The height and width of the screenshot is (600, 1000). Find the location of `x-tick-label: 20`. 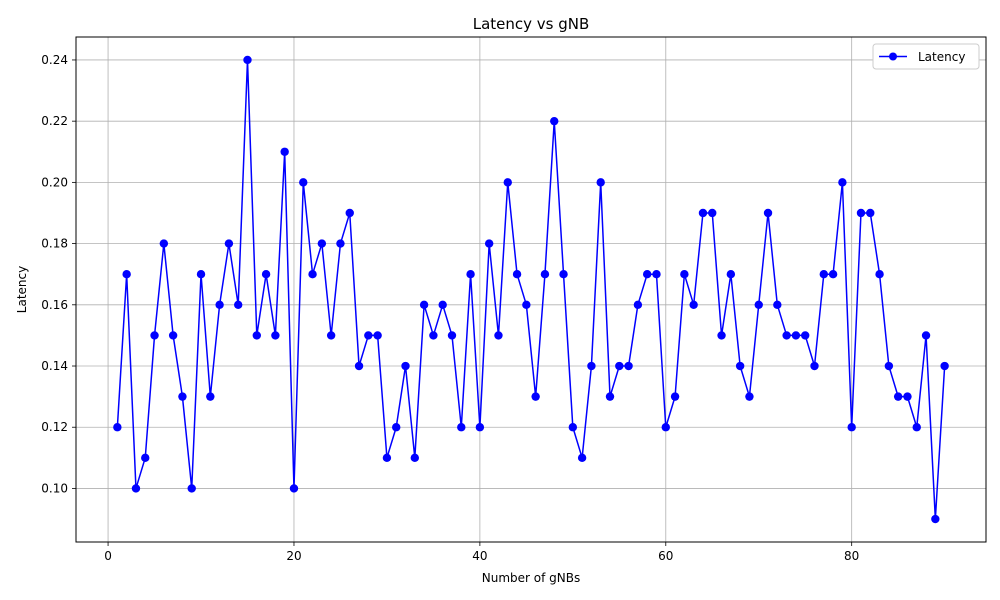

x-tick-label: 20 is located at coordinates (293, 556).